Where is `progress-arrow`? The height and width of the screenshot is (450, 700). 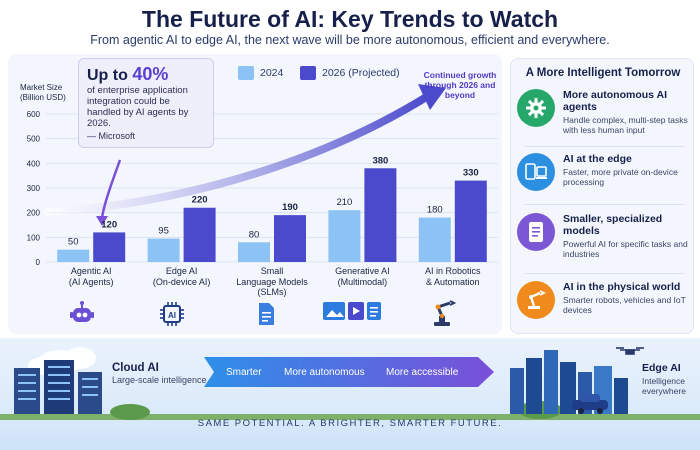
progress-arrow is located at coordinates (349, 372).